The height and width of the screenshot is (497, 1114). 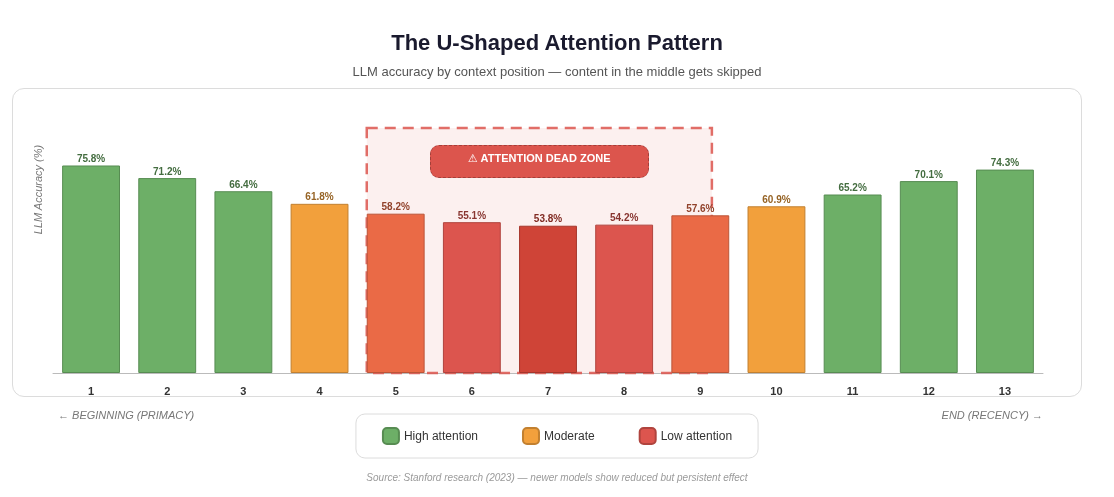 I want to click on data-label: 55.1%, so click(x=472, y=215).